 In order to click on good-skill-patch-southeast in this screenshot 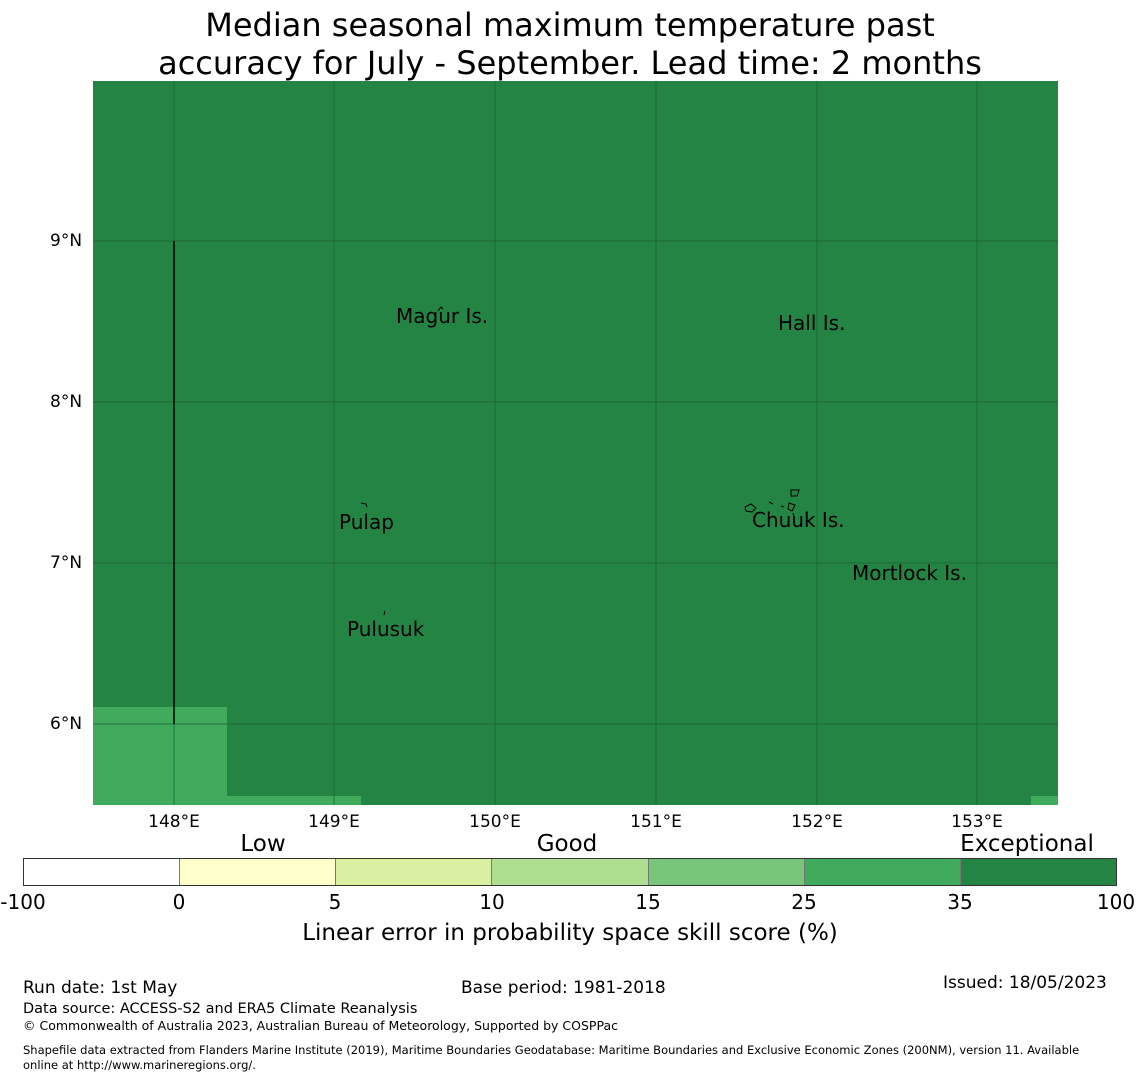, I will do `click(1044, 800)`.